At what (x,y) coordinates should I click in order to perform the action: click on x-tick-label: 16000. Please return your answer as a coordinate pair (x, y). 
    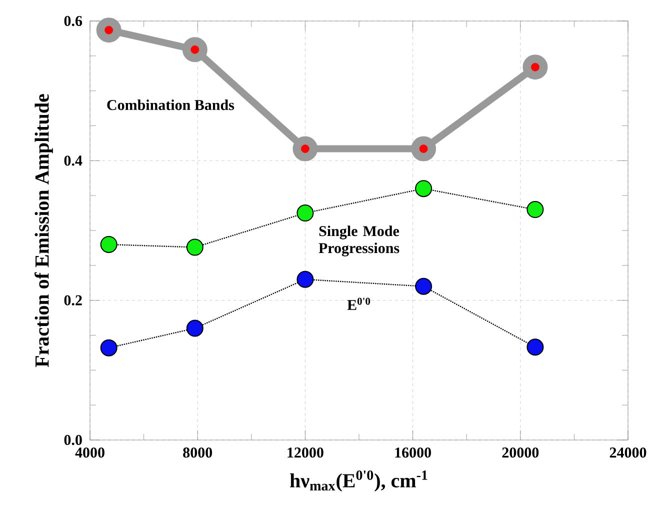
    Looking at the image, I should click on (413, 453).